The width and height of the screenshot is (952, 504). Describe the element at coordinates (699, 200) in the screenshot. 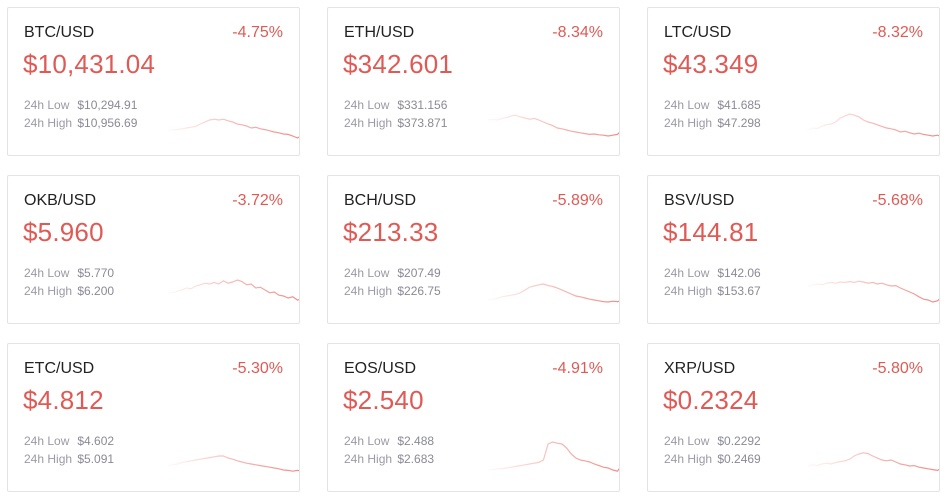

I see `ticker-pair: BSV/USD` at that location.